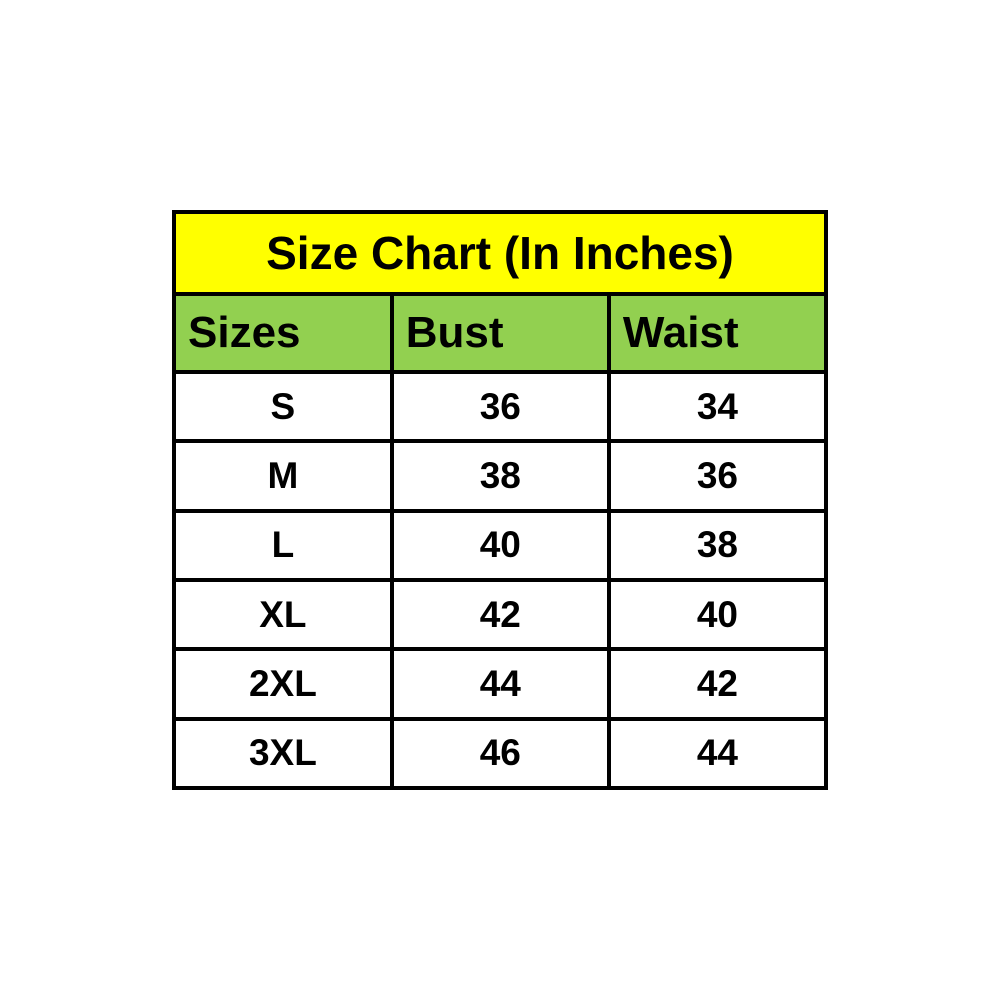  Describe the element at coordinates (717, 753) in the screenshot. I see `table-cell-waist: 44` at that location.